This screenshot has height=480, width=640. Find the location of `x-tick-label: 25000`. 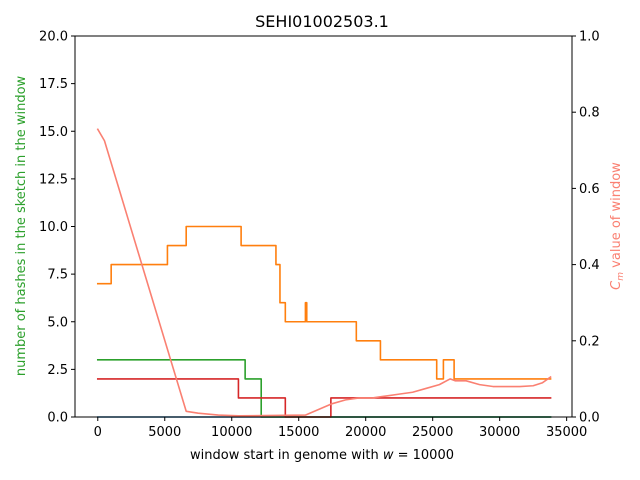

x-tick-label: 25000 is located at coordinates (432, 432).